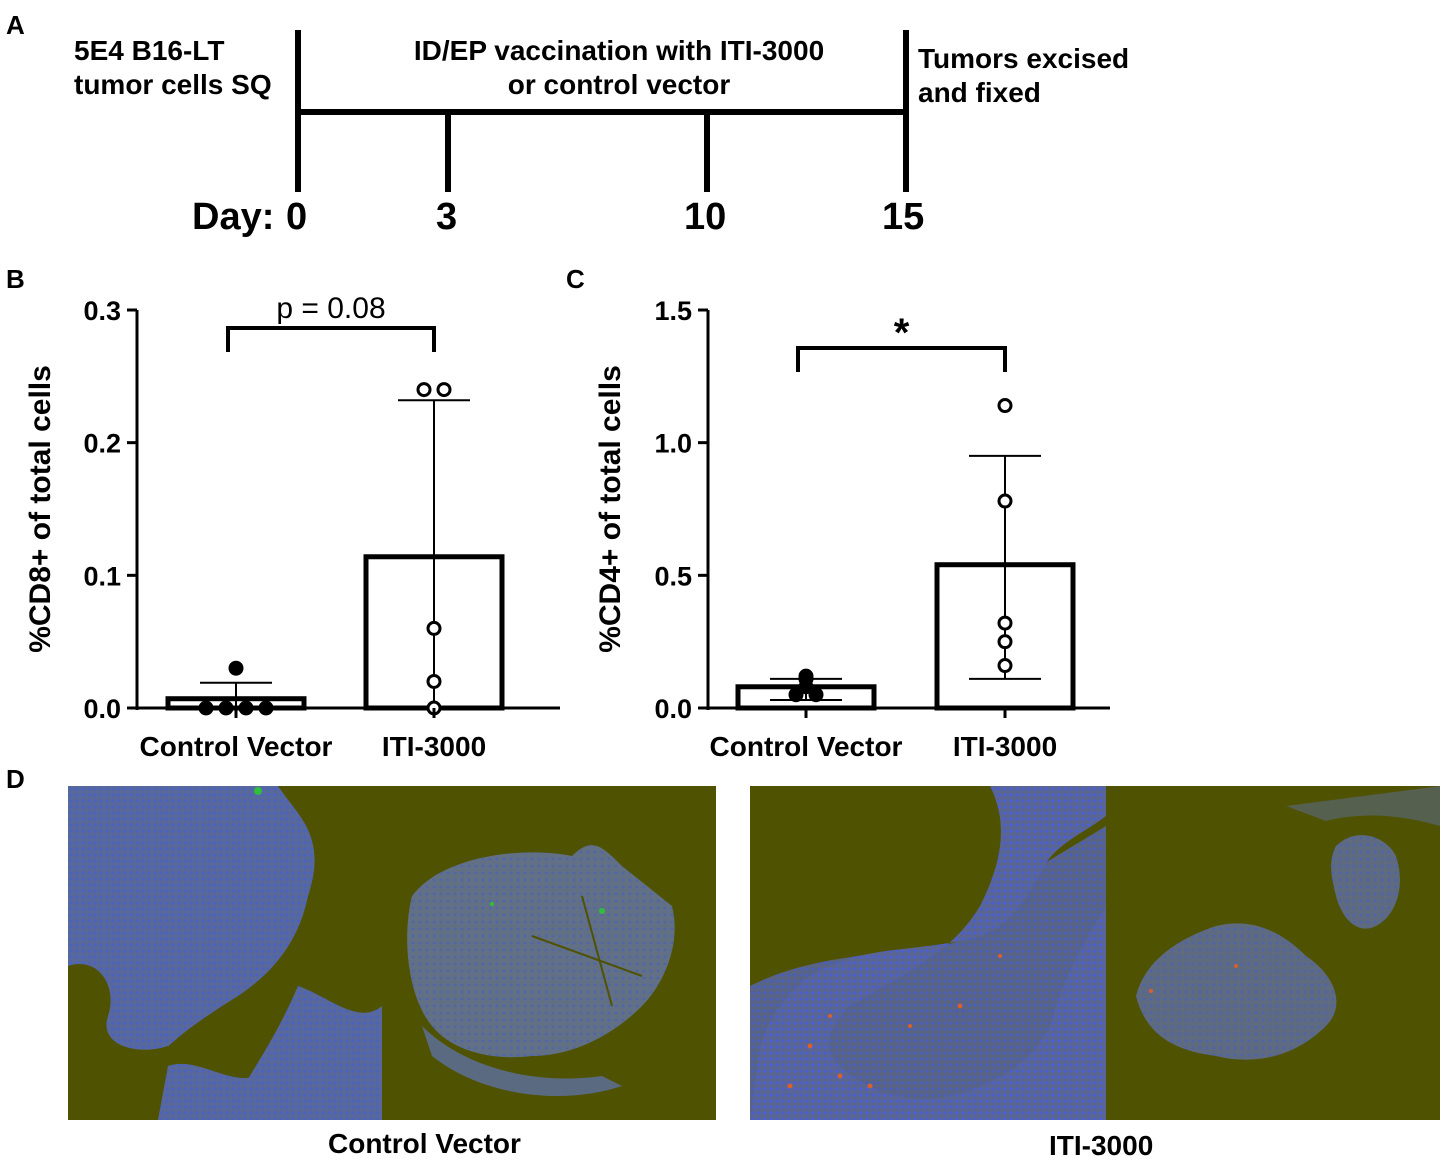 Image resolution: width=1443 pixels, height=1162 pixels. I want to click on chart-b-category-0: Control Vector, so click(236, 746).